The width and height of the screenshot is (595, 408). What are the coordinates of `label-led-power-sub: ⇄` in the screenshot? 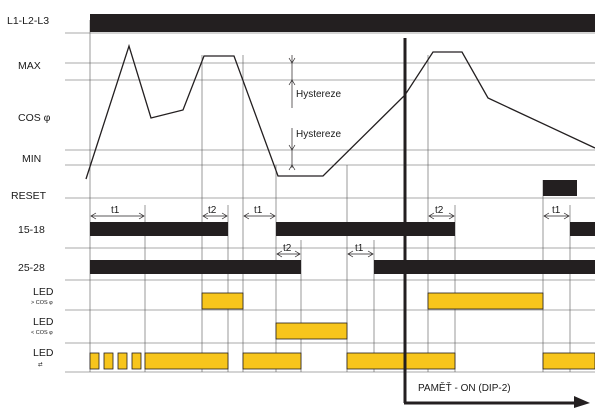 It's located at (40, 364).